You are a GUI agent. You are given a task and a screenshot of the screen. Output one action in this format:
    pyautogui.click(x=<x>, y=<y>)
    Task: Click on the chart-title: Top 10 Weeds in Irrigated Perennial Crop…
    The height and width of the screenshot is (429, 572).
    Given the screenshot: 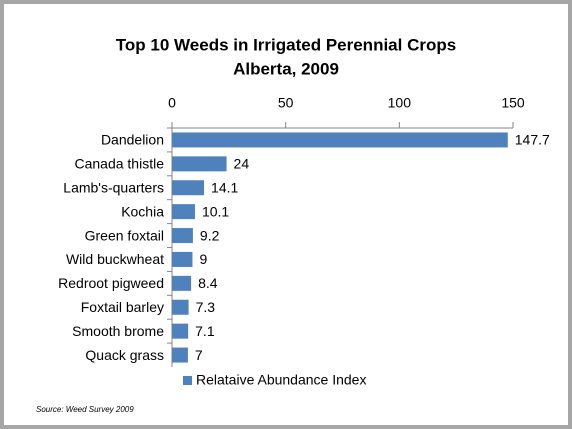 What is the action you would take?
    pyautogui.click(x=286, y=44)
    